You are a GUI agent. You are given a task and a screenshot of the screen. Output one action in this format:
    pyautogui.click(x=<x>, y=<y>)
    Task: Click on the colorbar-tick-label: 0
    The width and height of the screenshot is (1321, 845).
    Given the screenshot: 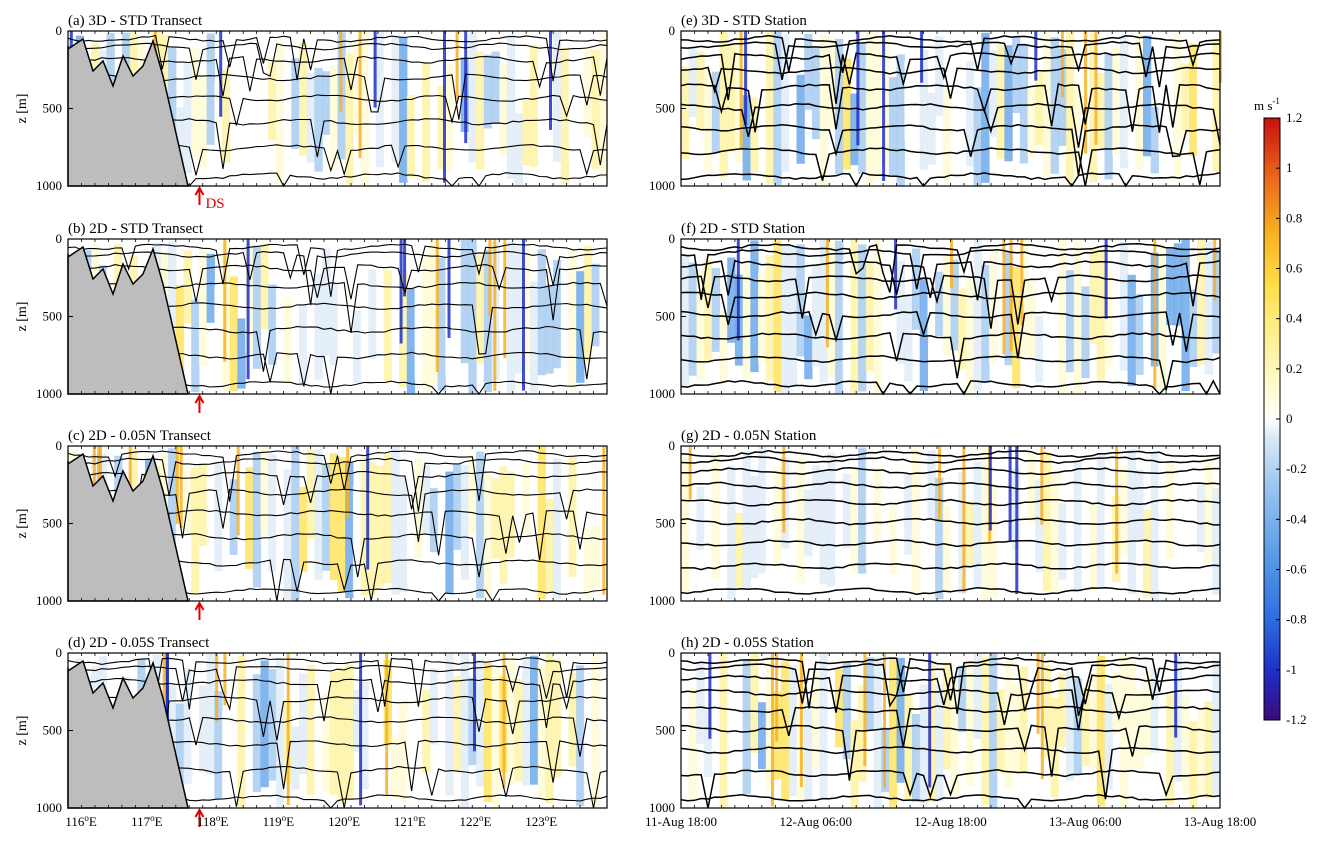 What is the action you would take?
    pyautogui.click(x=1289, y=418)
    